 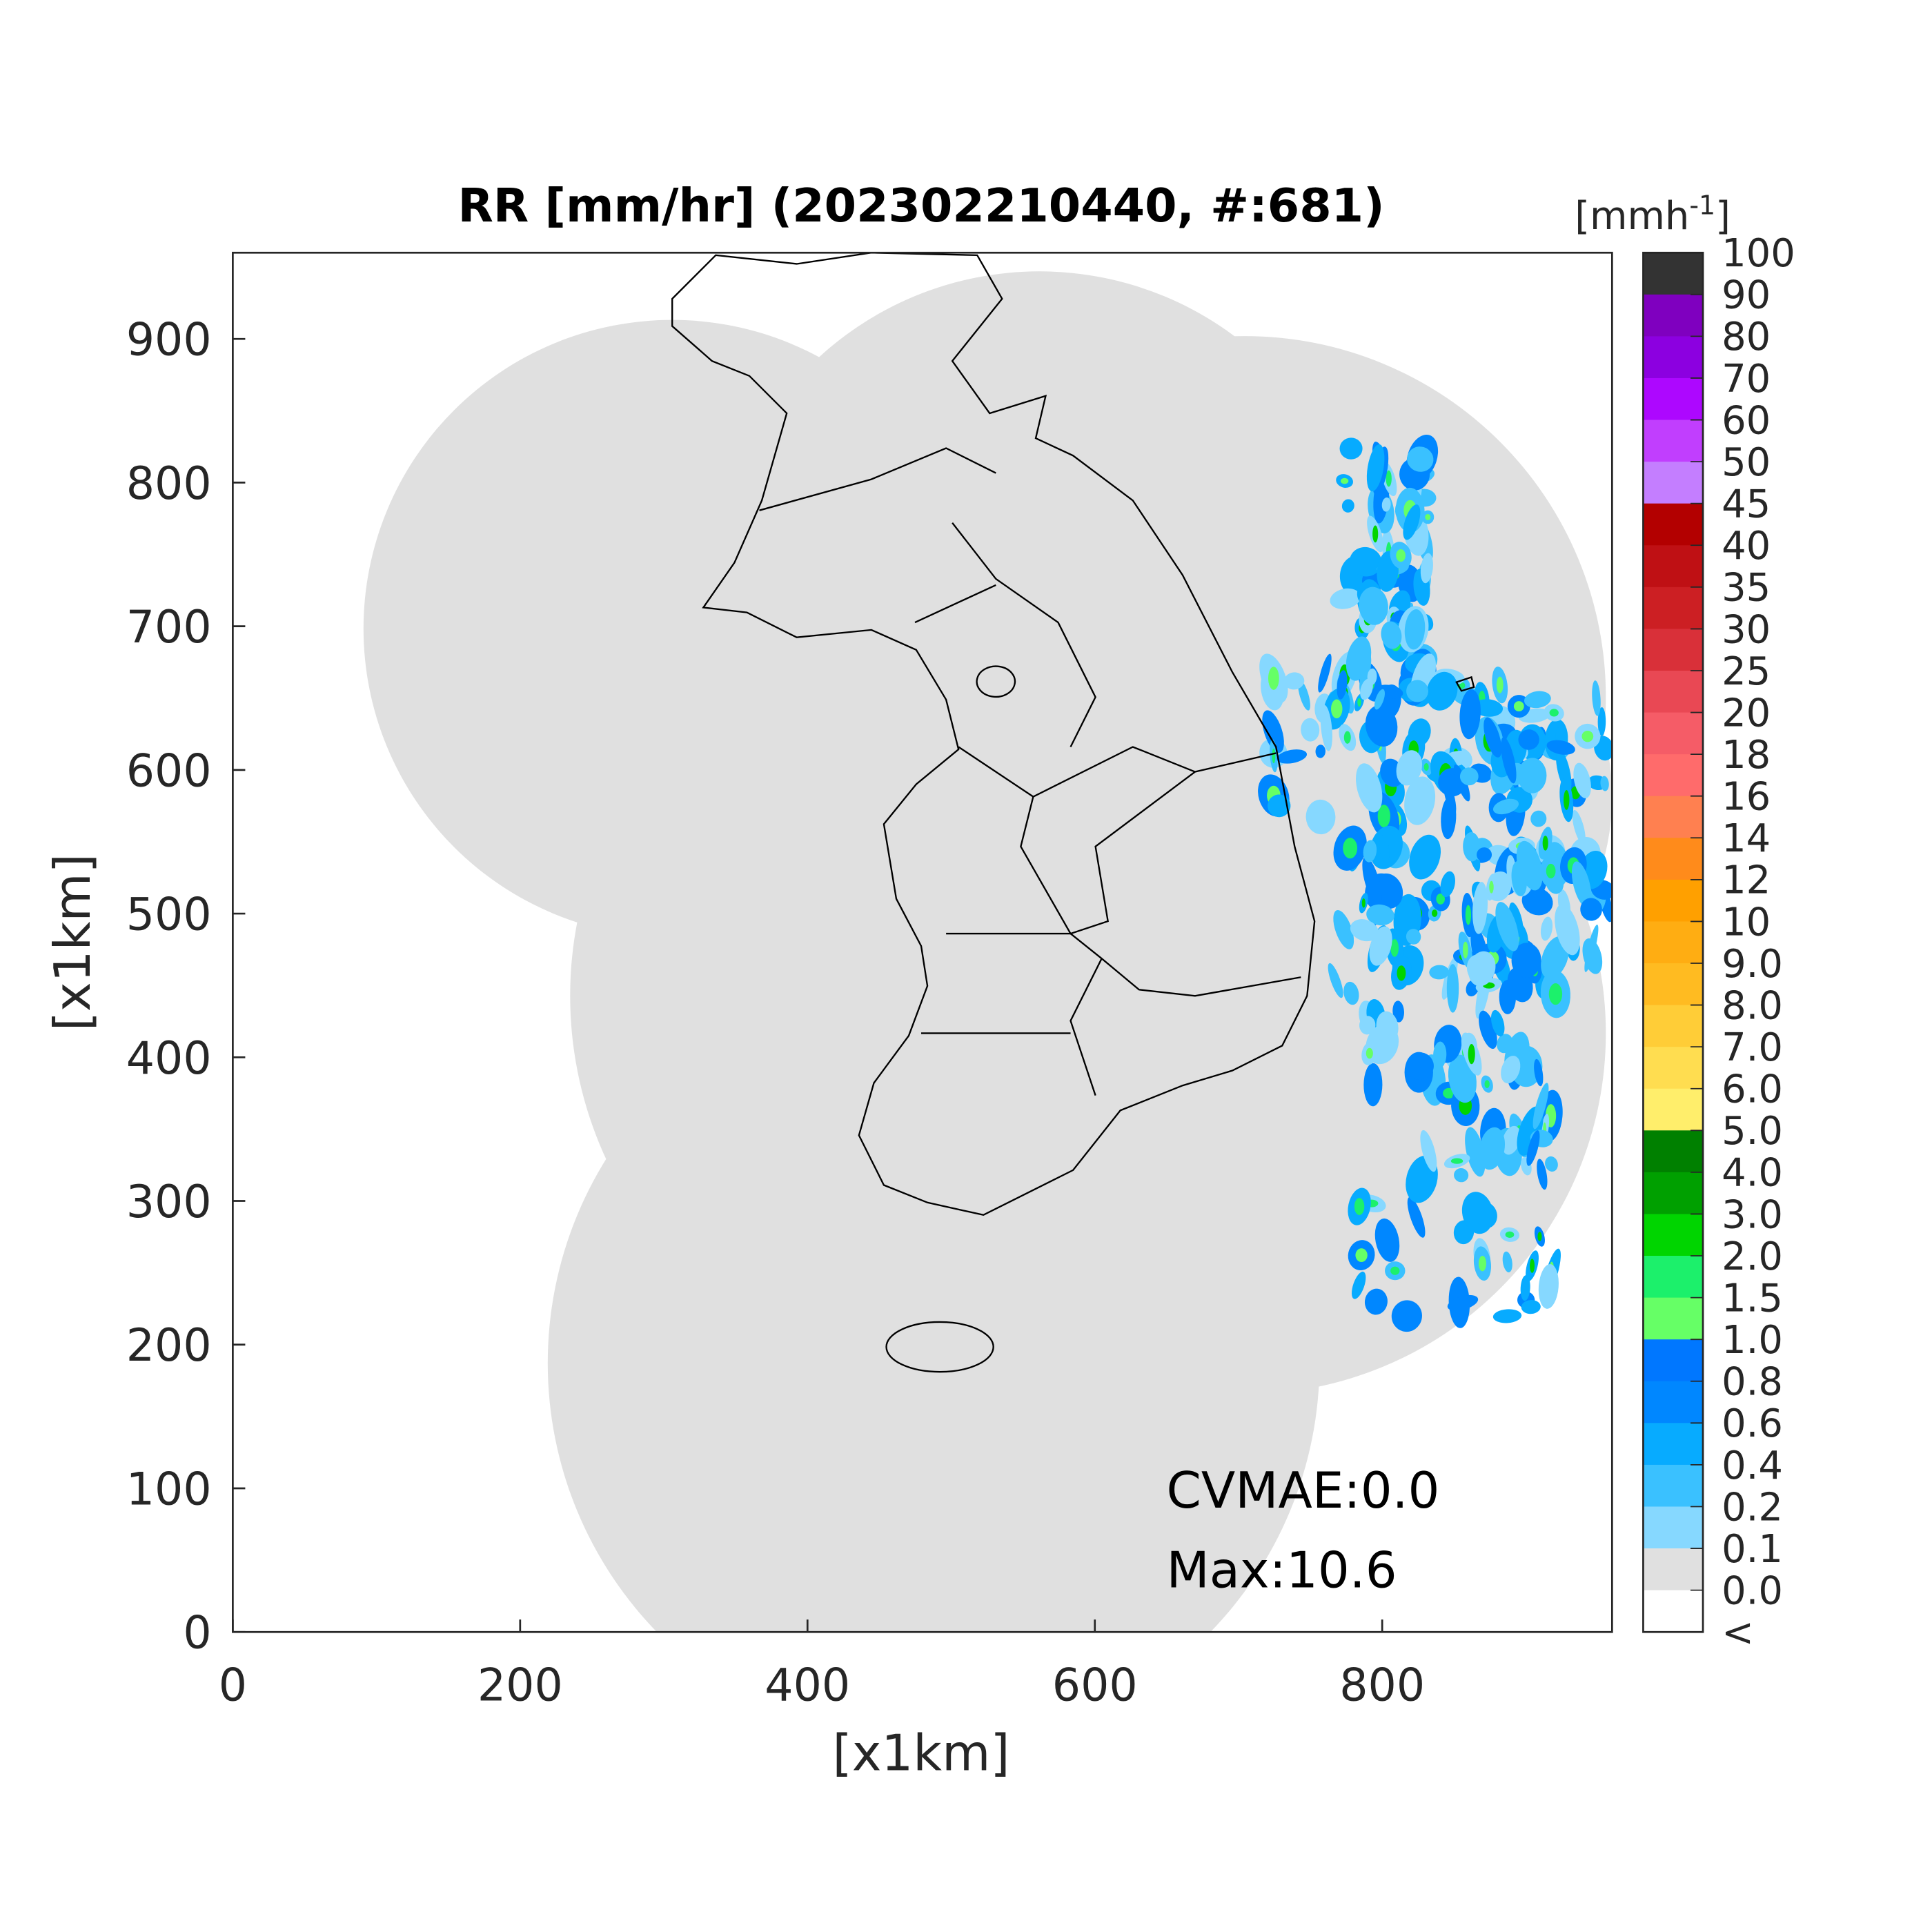 I want to click on cvmae-annotation: CVMAE:0.0, so click(x=1302, y=1491).